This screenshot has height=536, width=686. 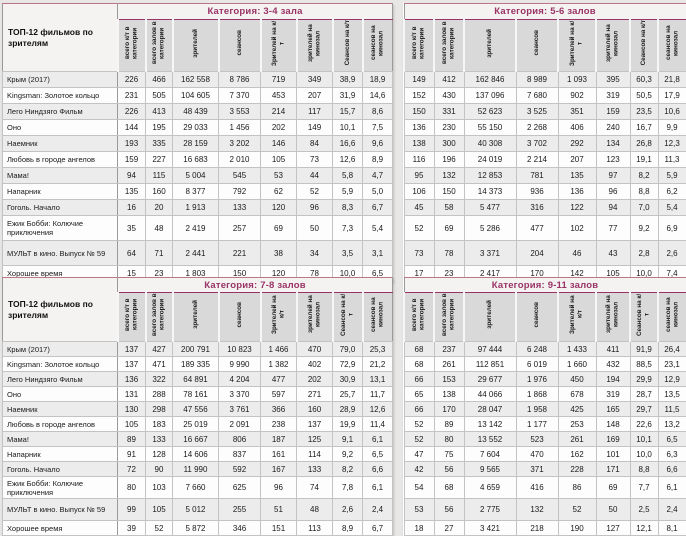 I want to click on value-cell: 50,5, so click(x=644, y=95).